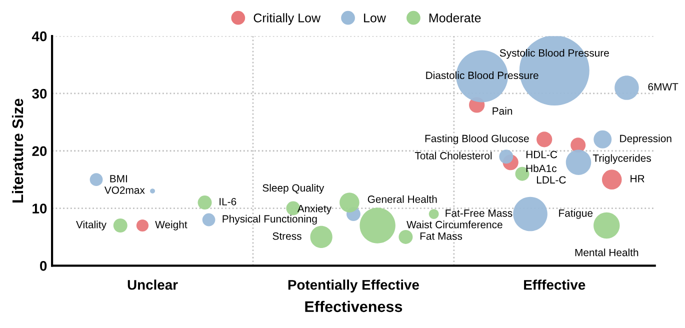 This screenshot has height=328, width=685. What do you see at coordinates (228, 202) in the screenshot?
I see `annotation: IL-6` at bounding box center [228, 202].